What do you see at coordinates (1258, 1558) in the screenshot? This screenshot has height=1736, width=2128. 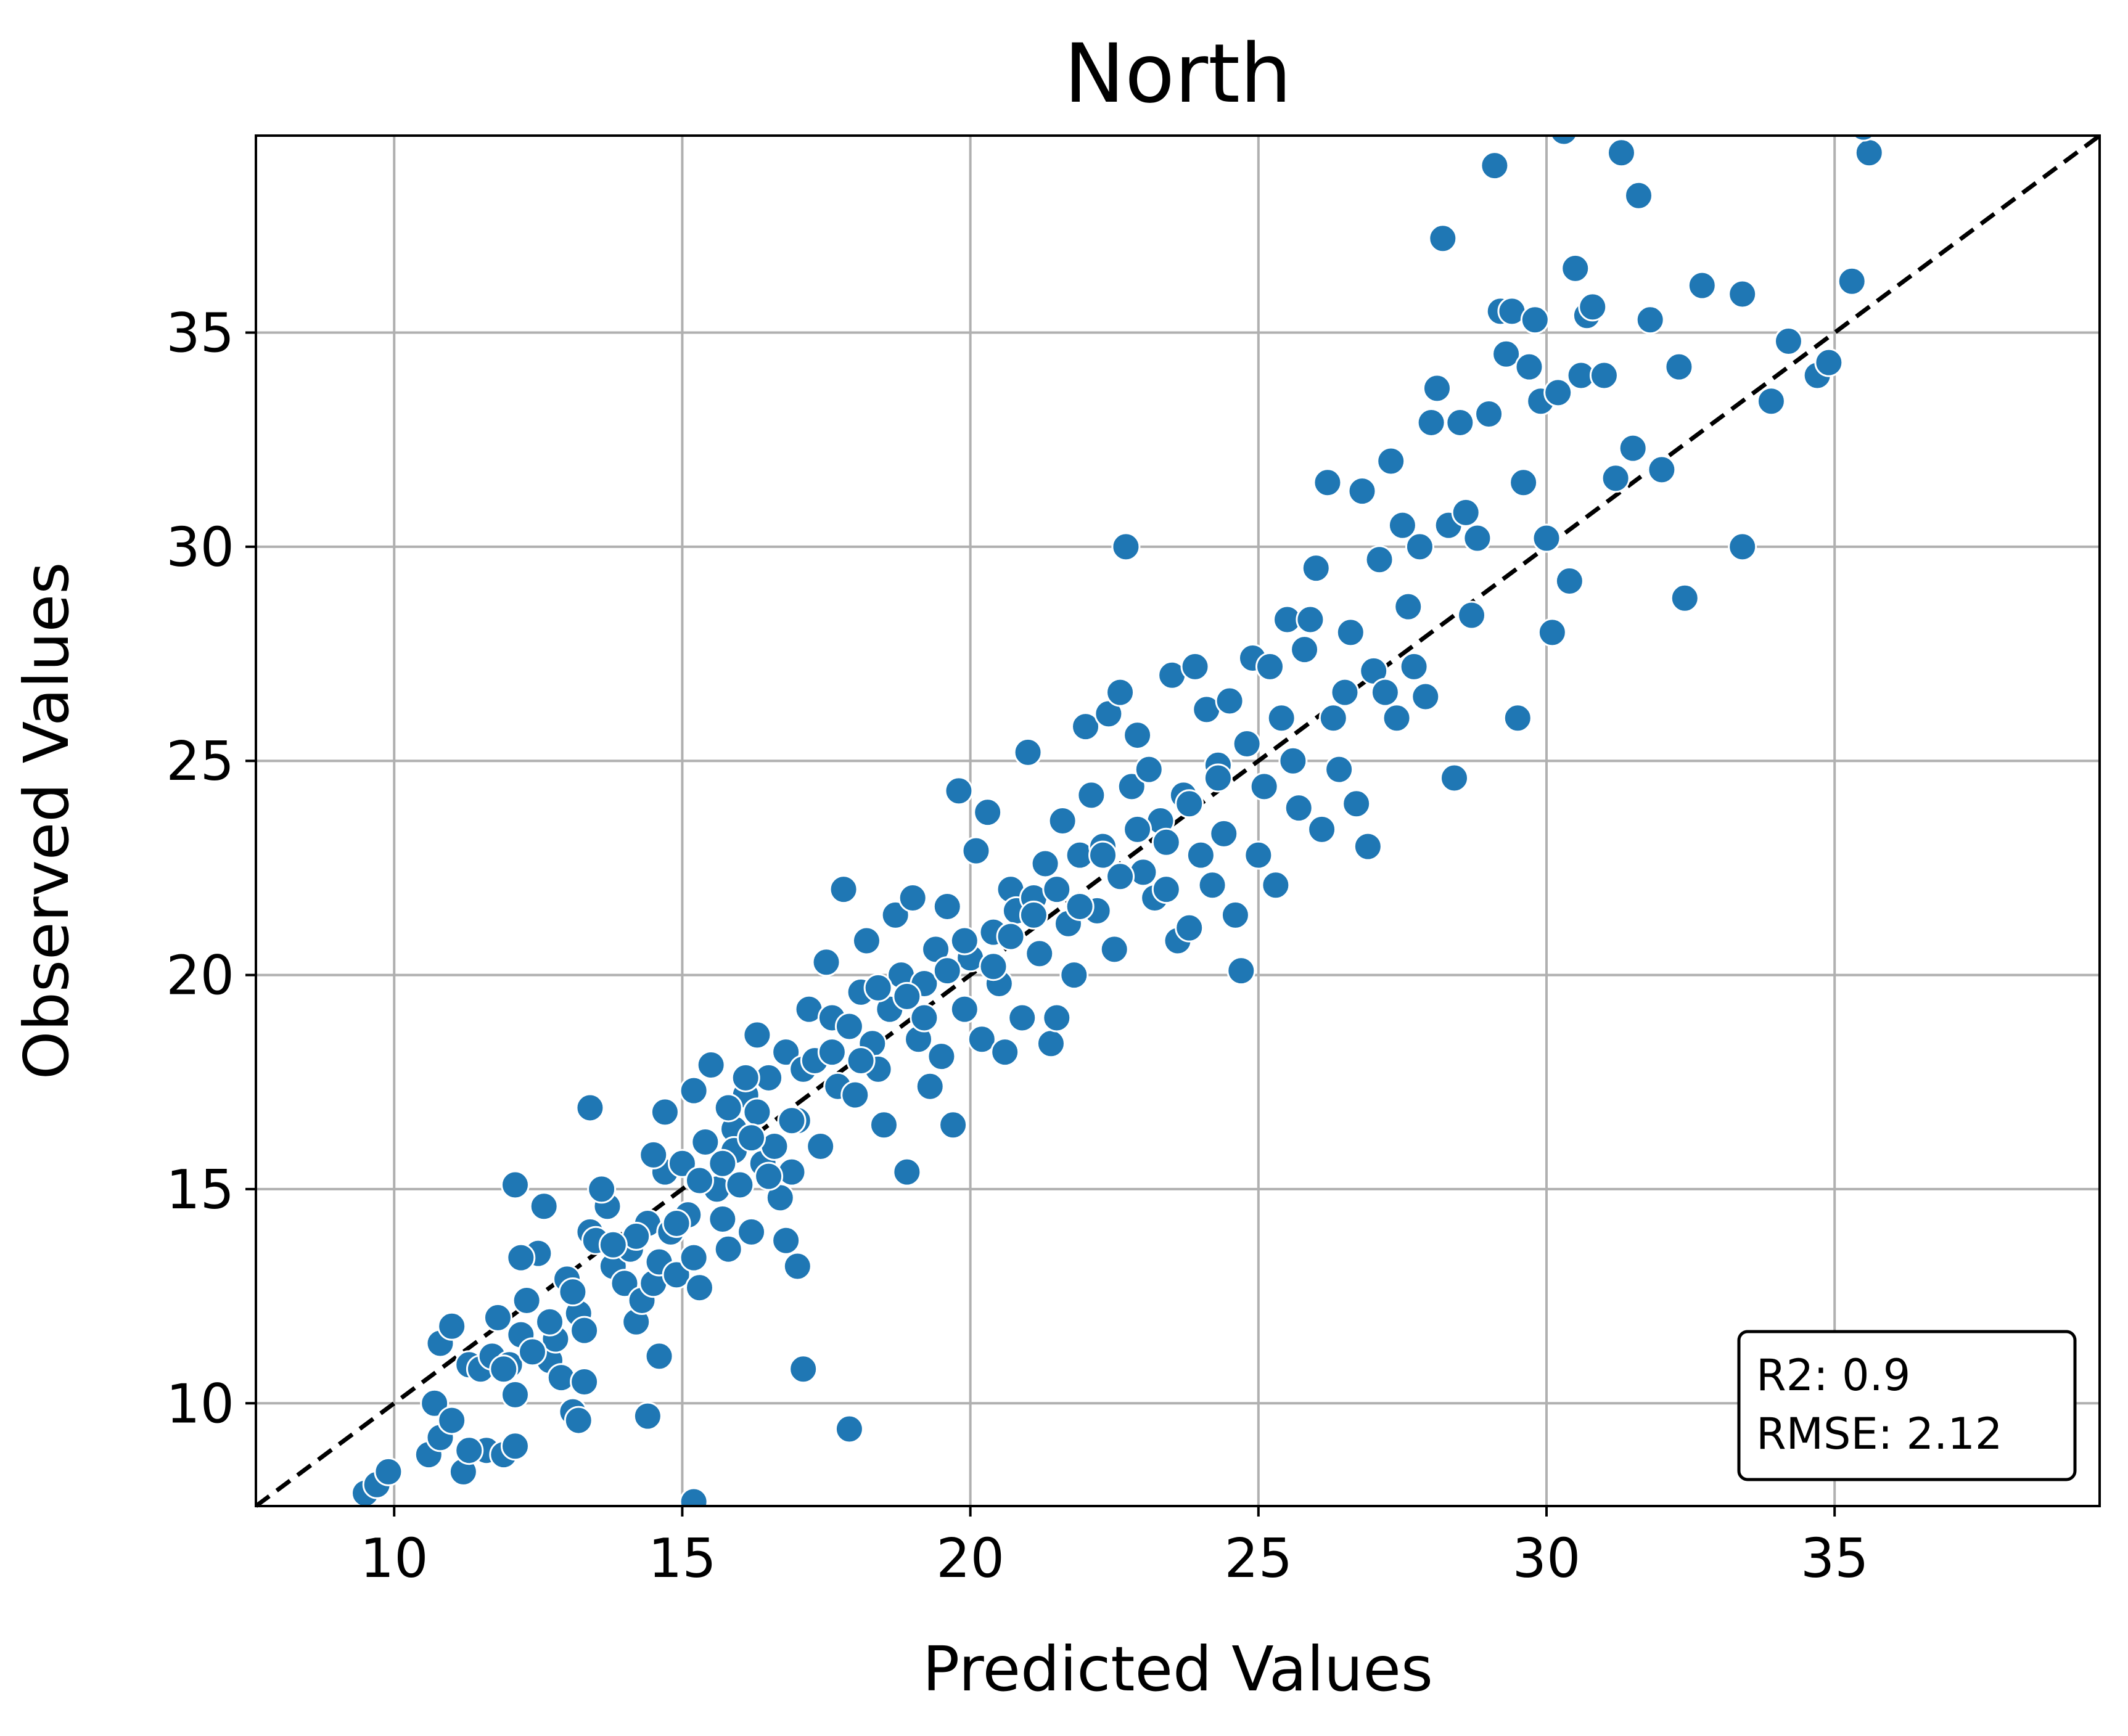 I see `x-tick-label: 25` at bounding box center [1258, 1558].